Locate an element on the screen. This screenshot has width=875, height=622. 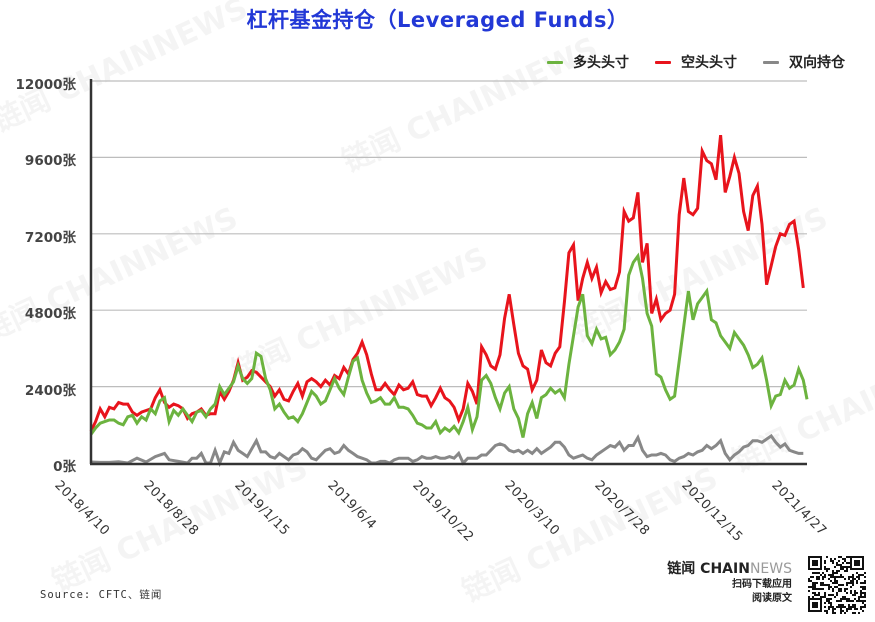
y-tick-label: 4800张 is located at coordinates (50, 314).